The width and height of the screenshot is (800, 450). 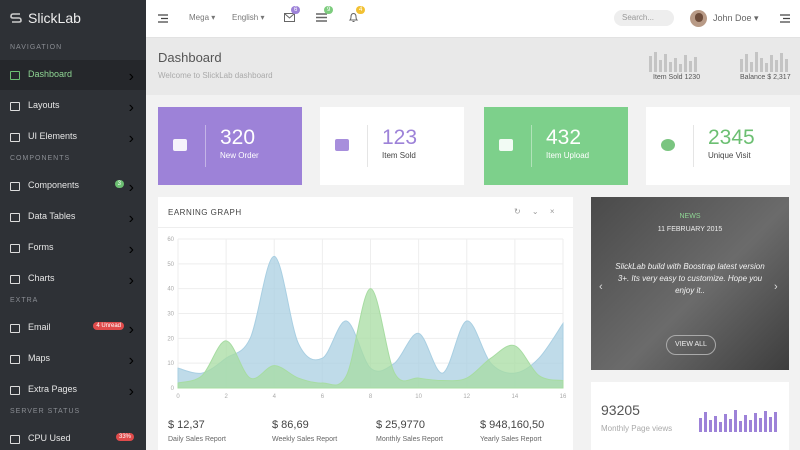 What do you see at coordinates (564, 137) in the screenshot?
I see `tile-value: 432` at bounding box center [564, 137].